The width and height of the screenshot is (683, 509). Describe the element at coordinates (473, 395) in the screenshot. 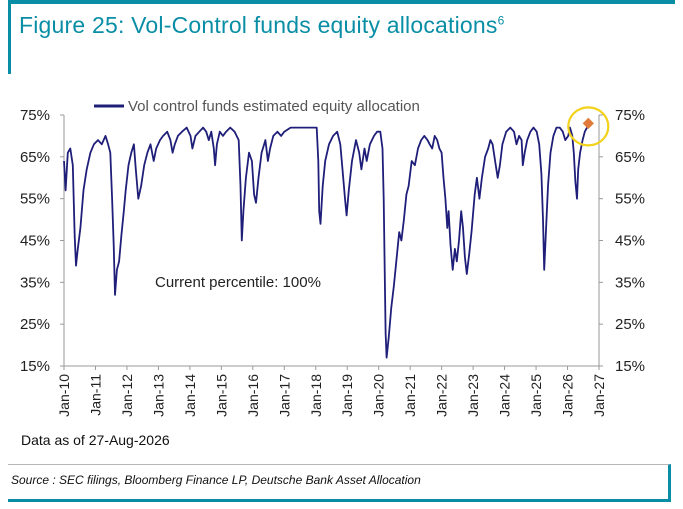

I see `x-tick-label: Jan-23` at that location.